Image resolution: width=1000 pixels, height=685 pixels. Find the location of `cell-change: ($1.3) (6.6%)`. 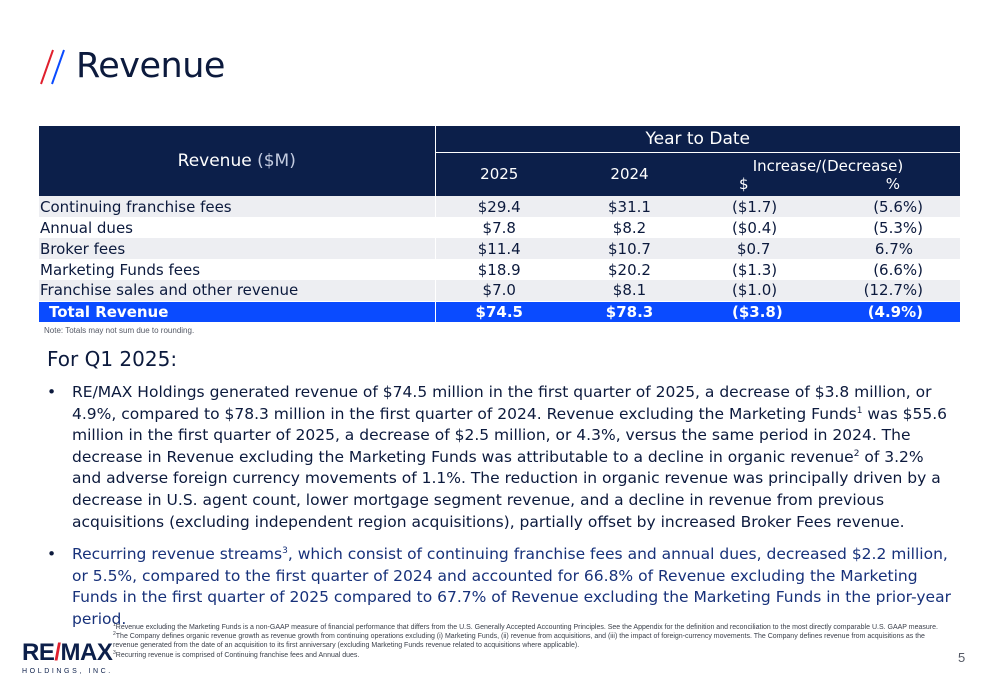

cell-change: ($1.3) (6.6%) is located at coordinates (828, 269).